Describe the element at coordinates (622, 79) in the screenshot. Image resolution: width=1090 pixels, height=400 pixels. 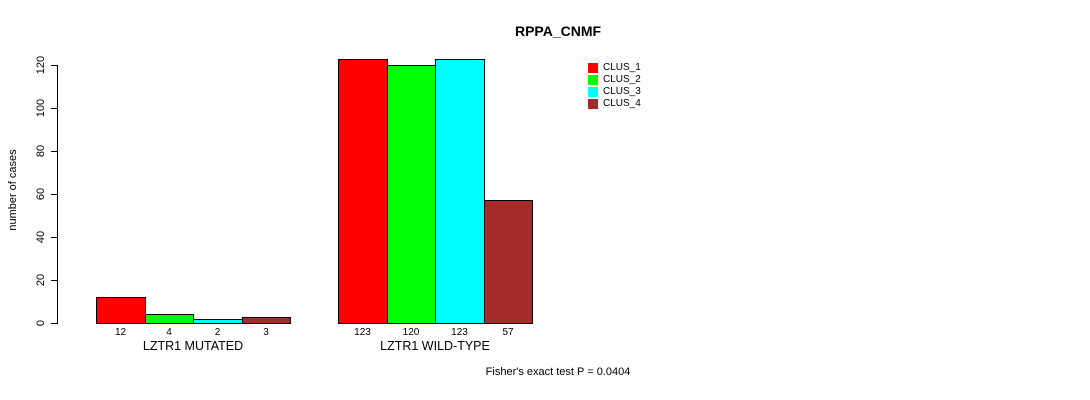
I see `legend-label-clus2: CLUS_2` at that location.